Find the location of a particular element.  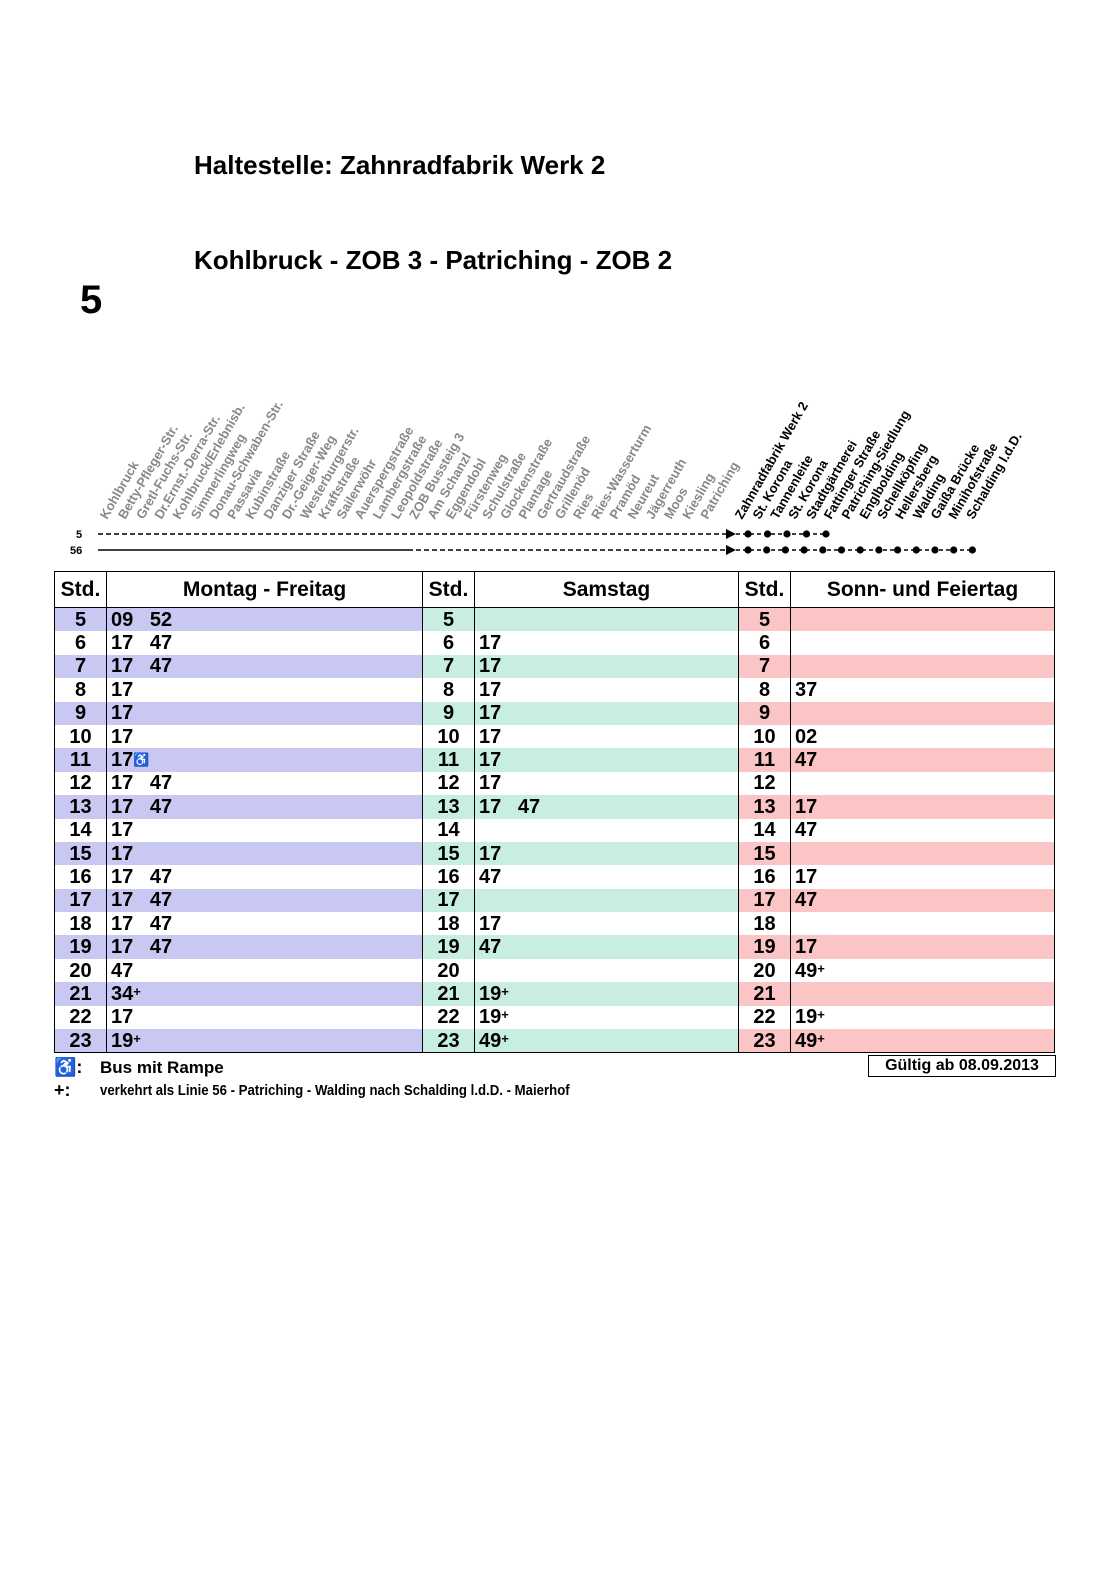

hour-cell-so: 17 is located at coordinates (764, 900).